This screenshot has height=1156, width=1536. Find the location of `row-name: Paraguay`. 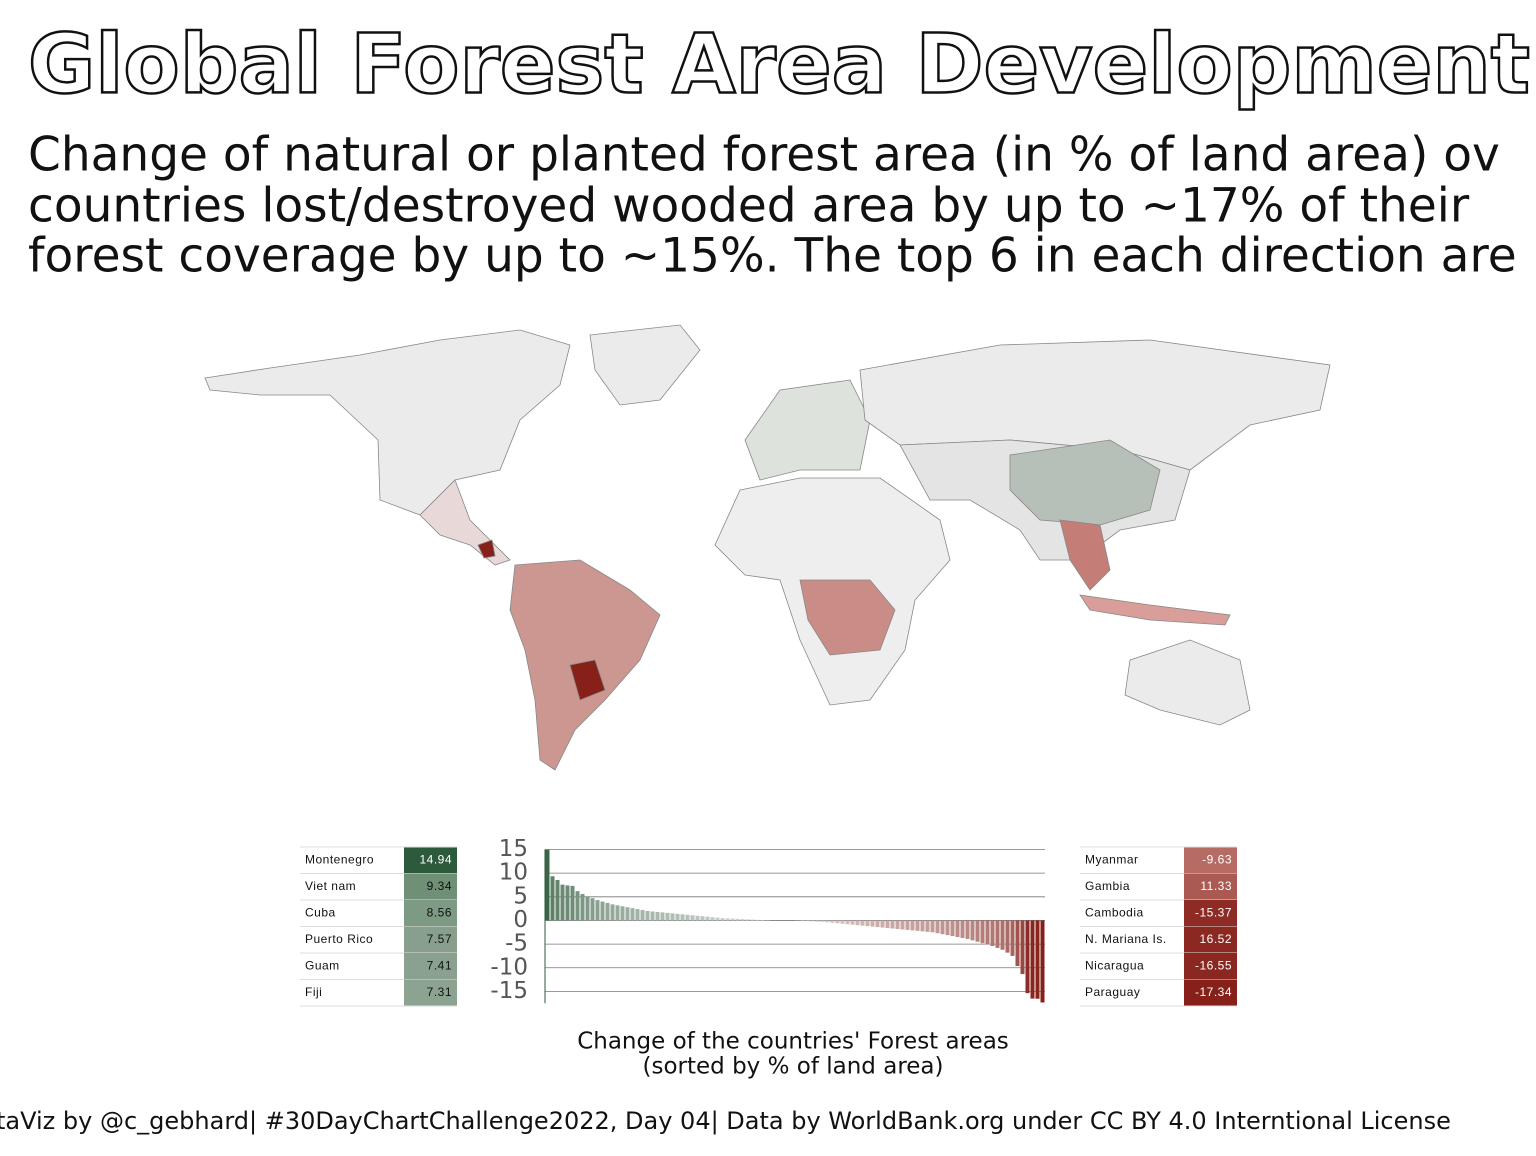

row-name: Paraguay is located at coordinates (1112, 992).